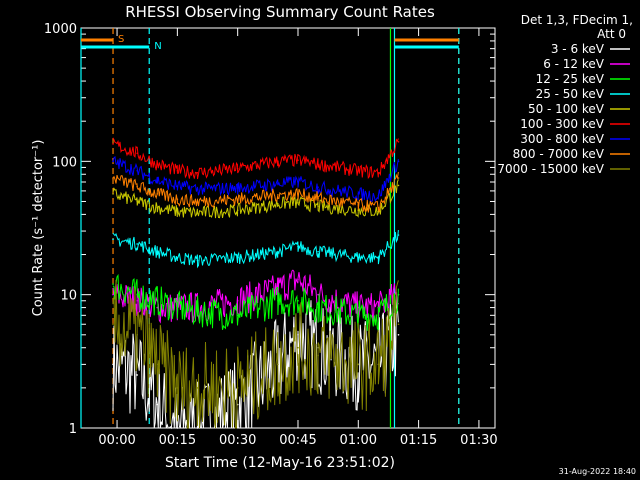  Describe the element at coordinates (280, 463) in the screenshot. I see `x-axis-label: Start Time (12-May-16 23:51:02)` at that location.